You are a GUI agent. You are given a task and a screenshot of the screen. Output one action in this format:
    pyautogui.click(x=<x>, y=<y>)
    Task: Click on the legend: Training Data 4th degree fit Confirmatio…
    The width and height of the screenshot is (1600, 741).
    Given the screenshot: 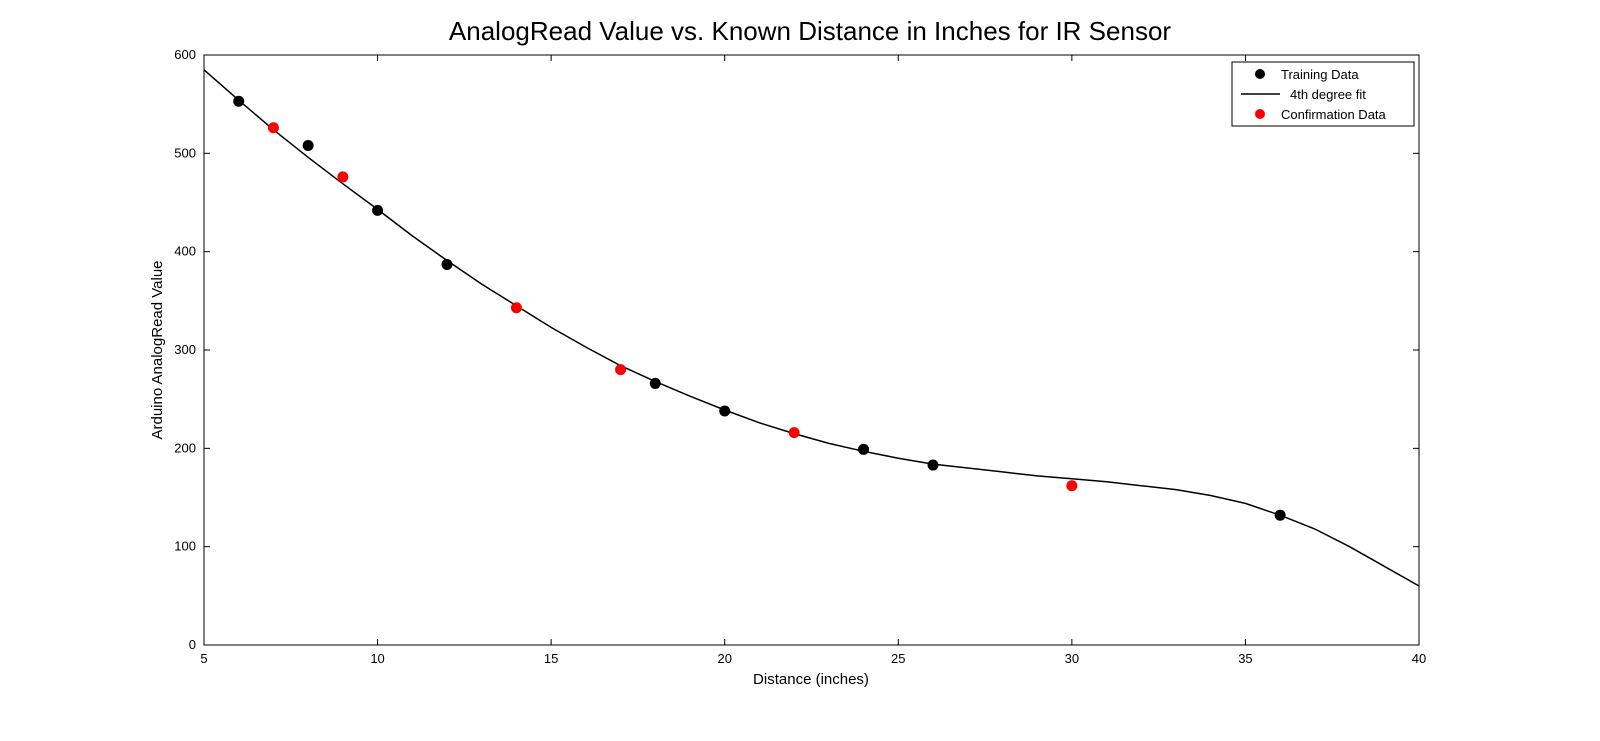 What is the action you would take?
    pyautogui.click(x=1323, y=94)
    